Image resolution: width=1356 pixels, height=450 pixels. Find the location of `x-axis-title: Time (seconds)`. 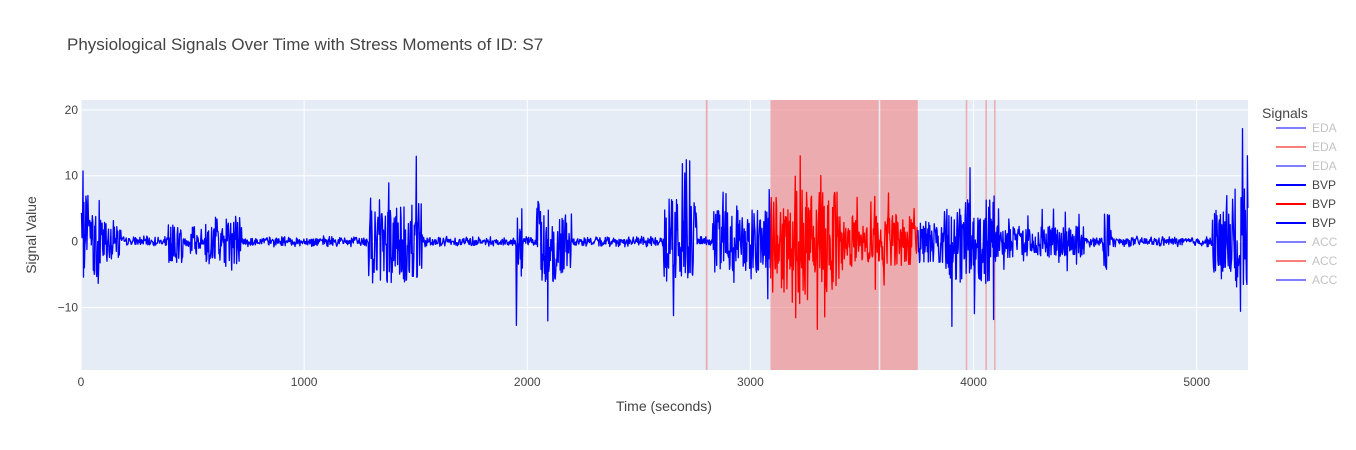

x-axis-title: Time (seconds) is located at coordinates (664, 406).